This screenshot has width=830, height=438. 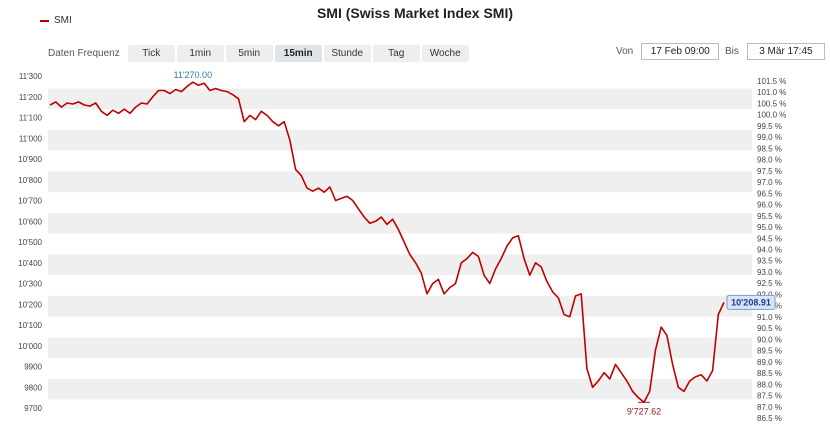 What do you see at coordinates (769, 418) in the screenshot?
I see `y-tick-label-right: 86.5 %` at bounding box center [769, 418].